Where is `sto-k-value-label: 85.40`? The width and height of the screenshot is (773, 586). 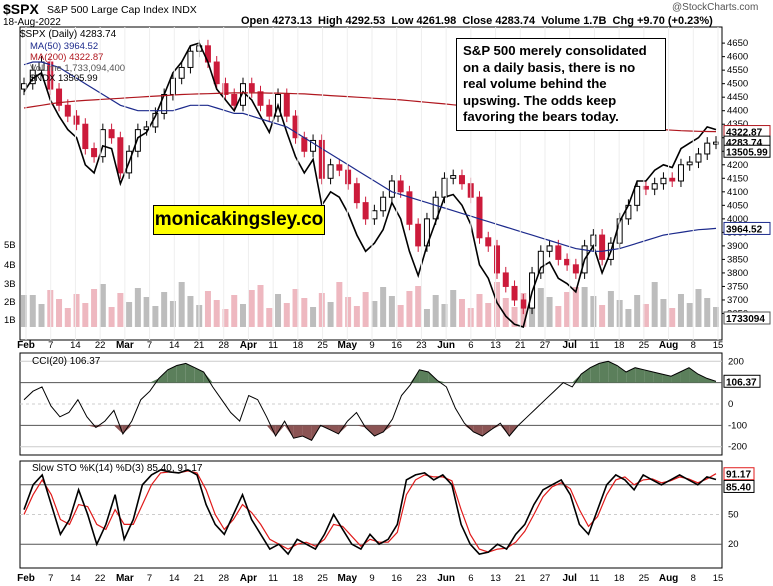
sto-k-value-label: 85.40 is located at coordinates (738, 487).